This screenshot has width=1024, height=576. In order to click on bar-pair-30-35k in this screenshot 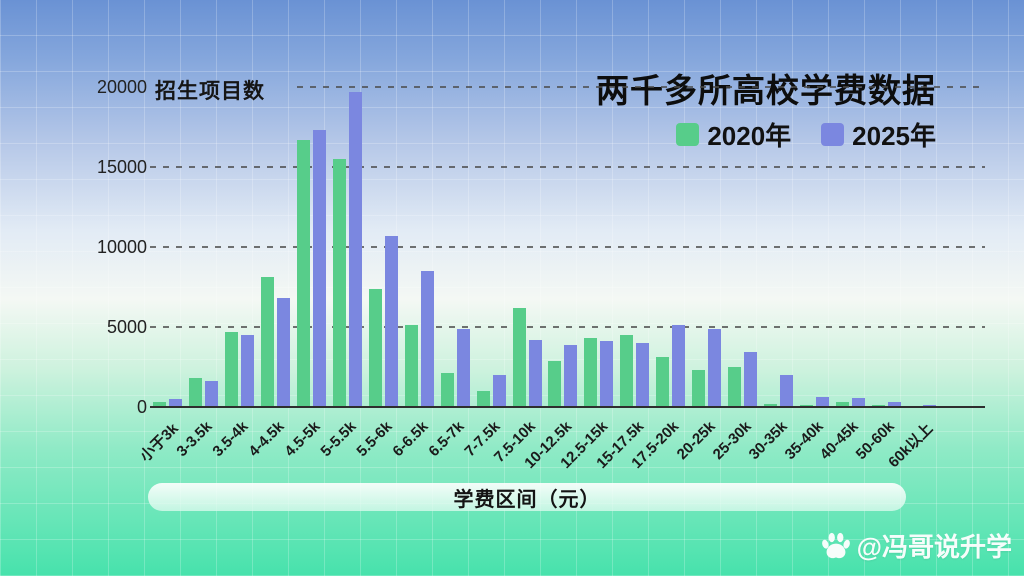, I will do `click(778, 391)`.